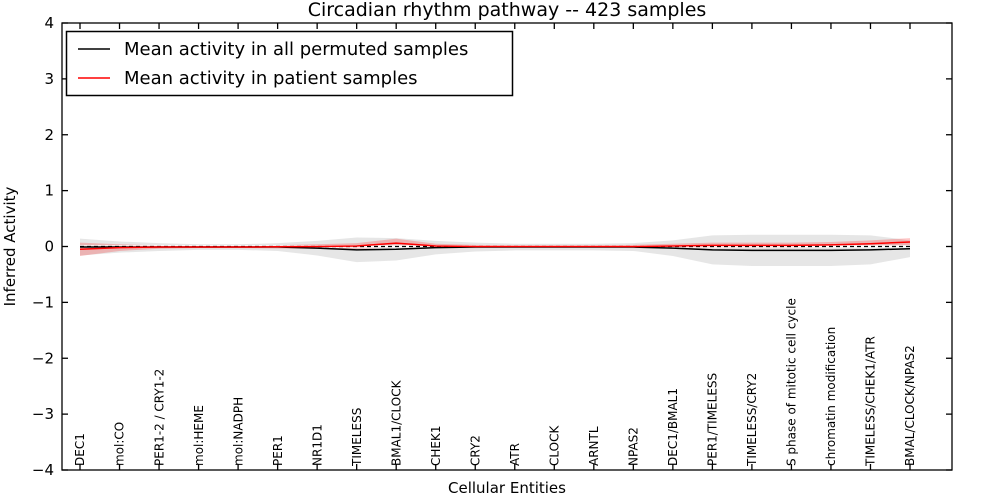 The height and width of the screenshot is (504, 1000). What do you see at coordinates (713, 419) in the screenshot?
I see `x-category-label: PER1/TIMELESS` at bounding box center [713, 419].